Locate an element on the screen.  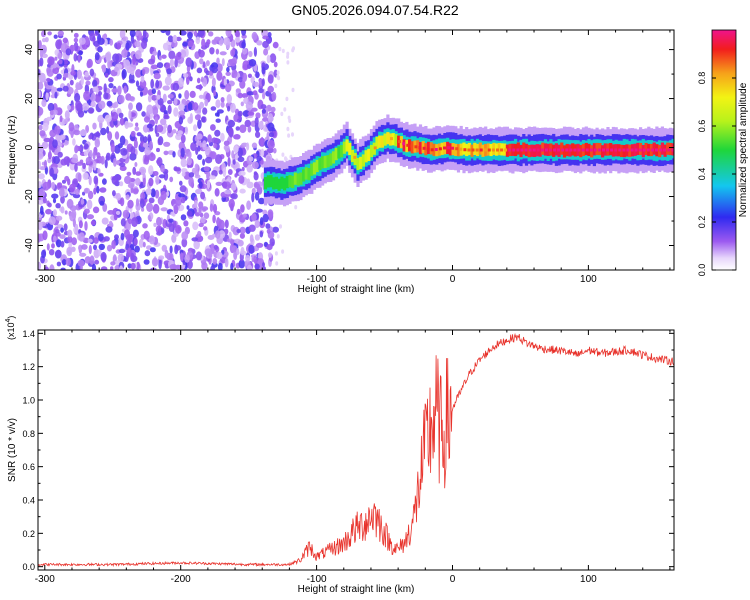
snr-y-label: SNR (10 * v/v) is located at coordinates (12, 450).